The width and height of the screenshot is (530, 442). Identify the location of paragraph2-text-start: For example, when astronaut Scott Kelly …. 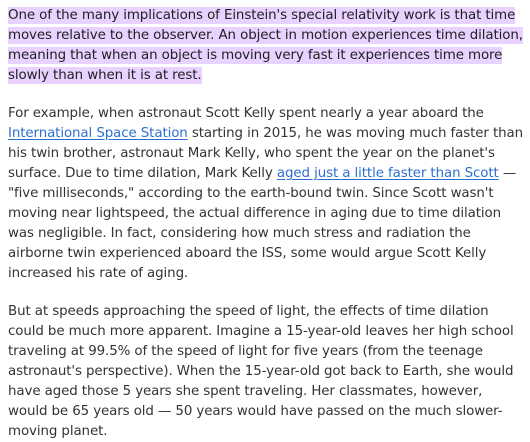
(246, 113).